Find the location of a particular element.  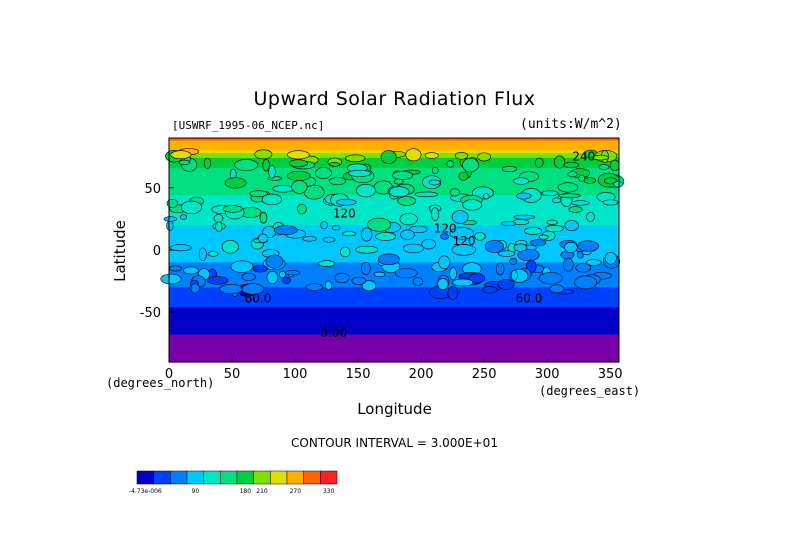

x-tick-label: 50 is located at coordinates (232, 374).